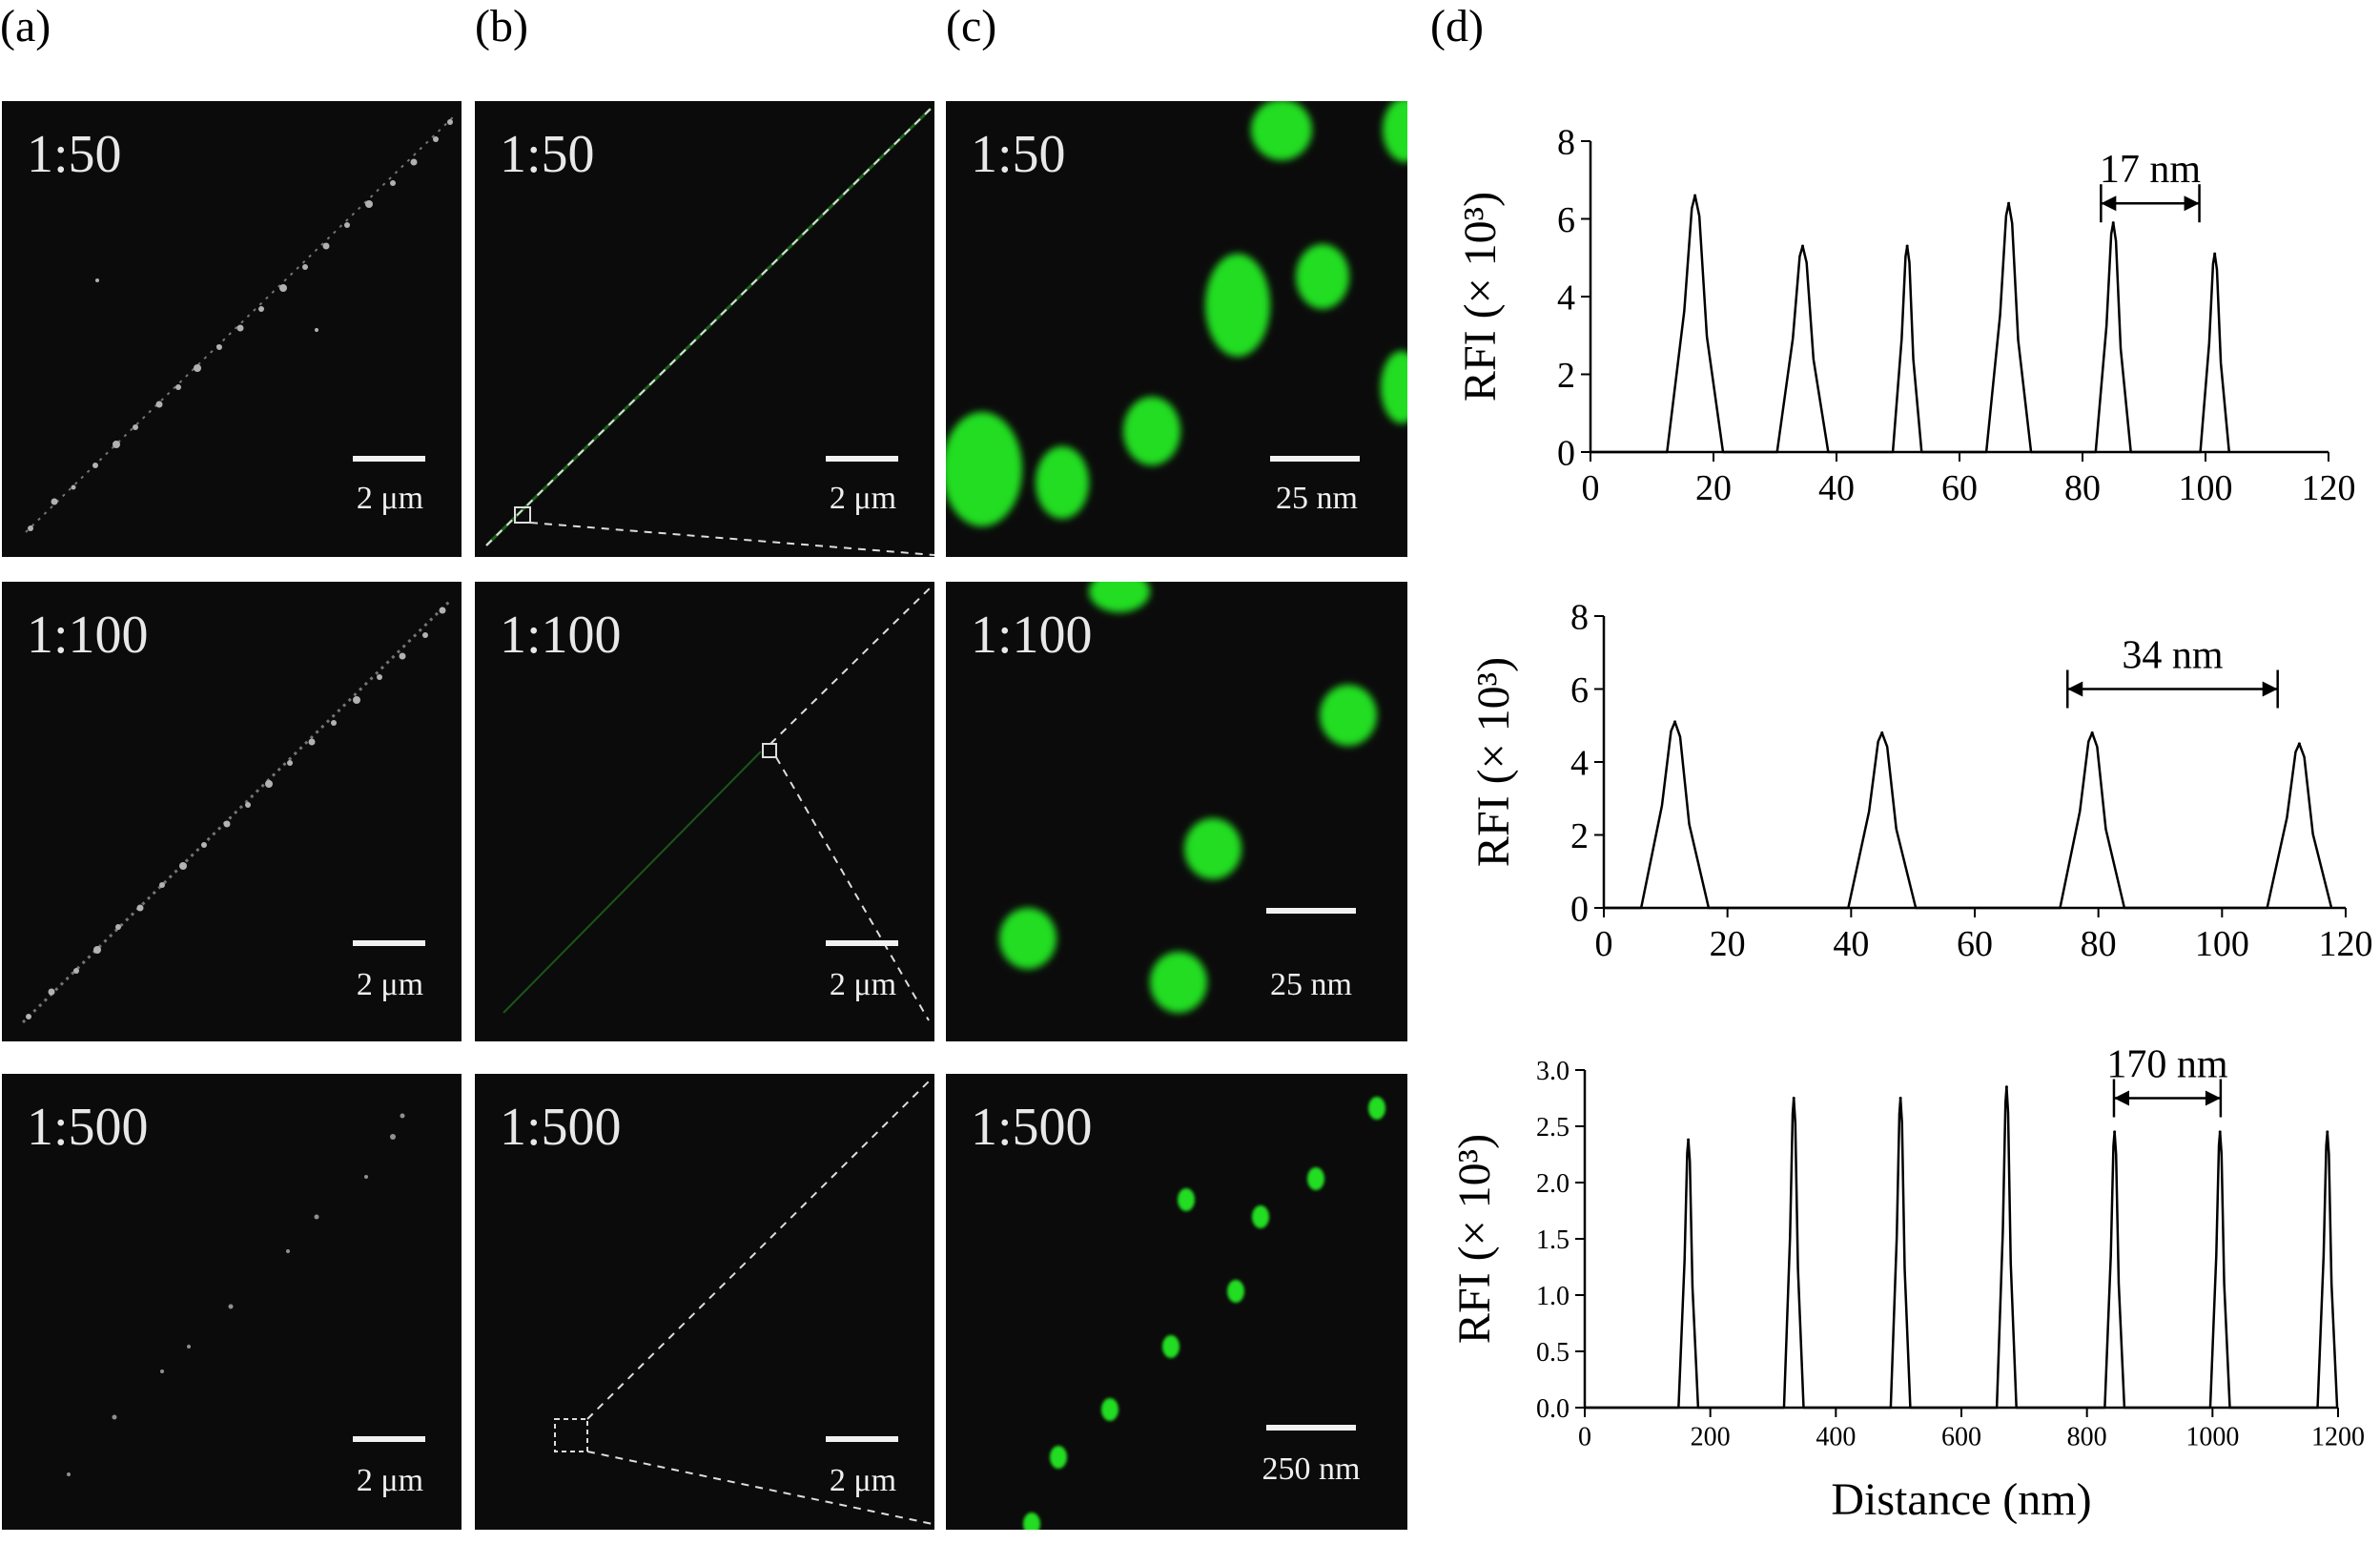 The height and width of the screenshot is (1544, 2380). What do you see at coordinates (1553, 1296) in the screenshot?
I see `y-tick-label: 1.0` at bounding box center [1553, 1296].